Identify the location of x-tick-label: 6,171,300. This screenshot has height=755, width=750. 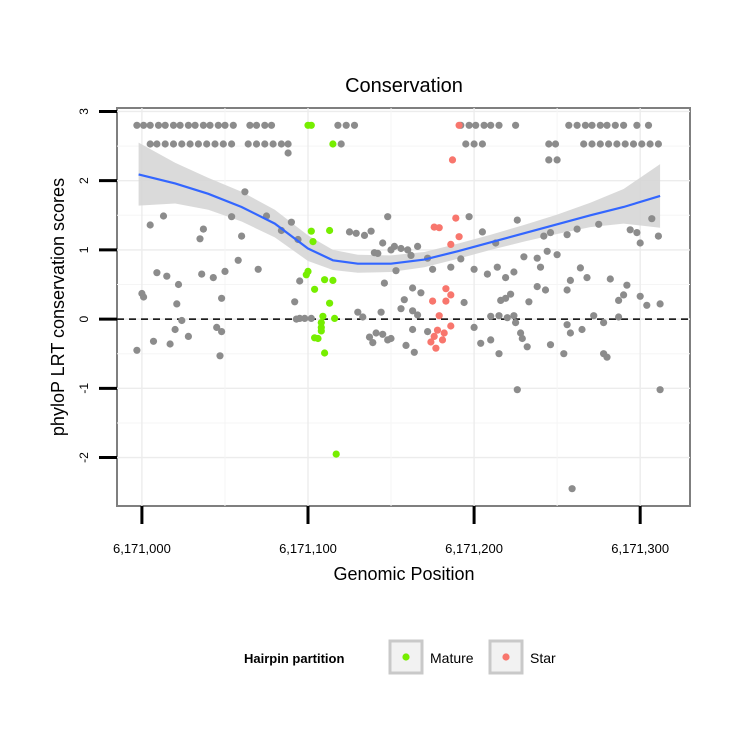
(640, 548).